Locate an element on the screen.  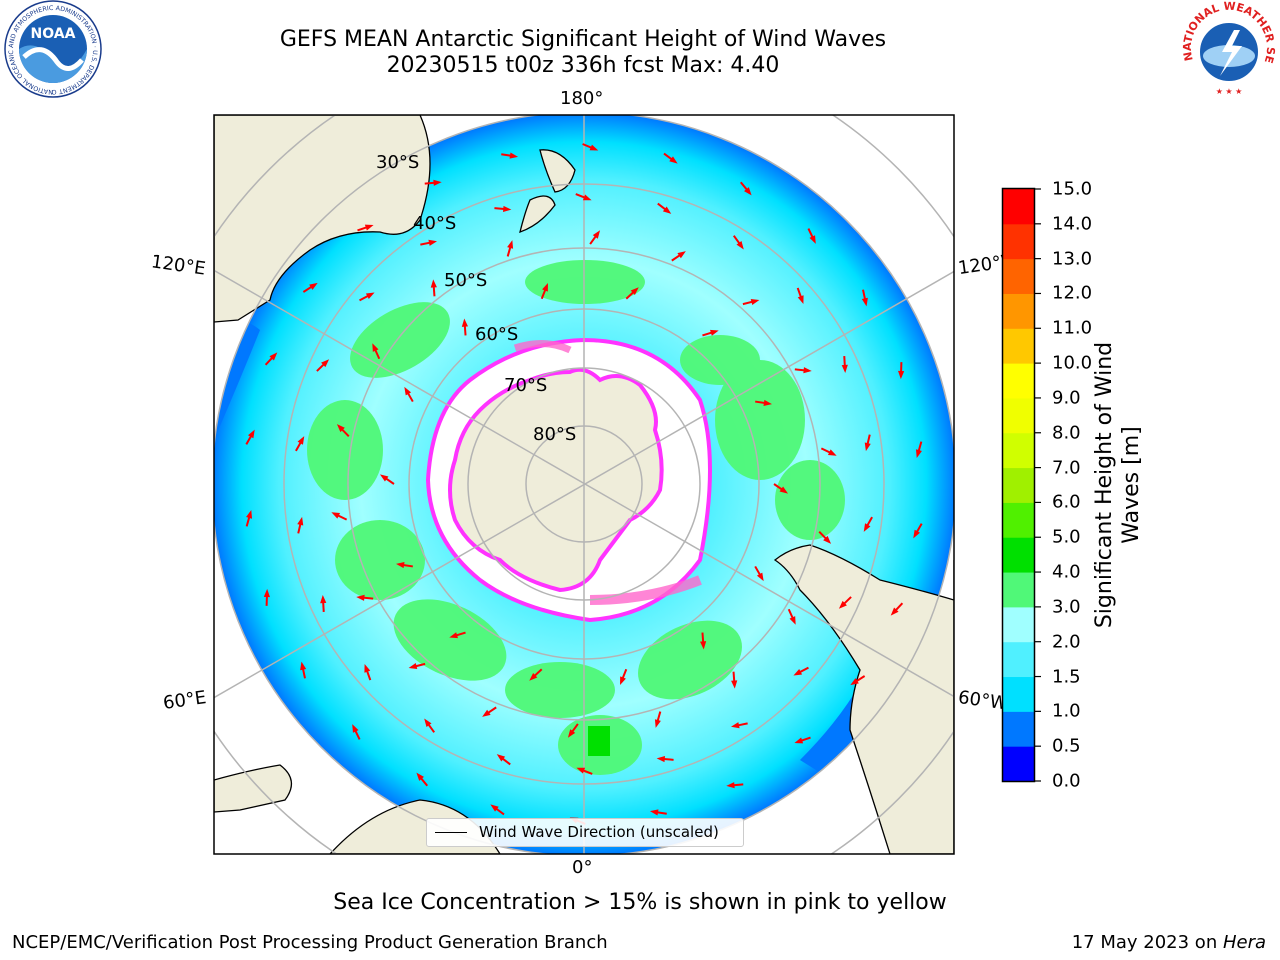
footer-date-text: 17 May 2023 on is located at coordinates (1147, 942).